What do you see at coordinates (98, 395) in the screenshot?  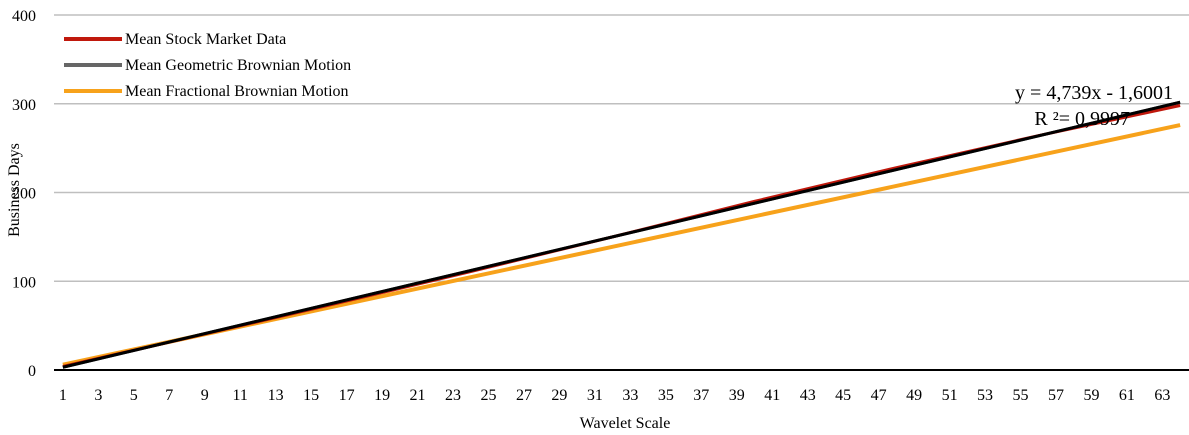 I see `x-tick-label: 3` at bounding box center [98, 395].